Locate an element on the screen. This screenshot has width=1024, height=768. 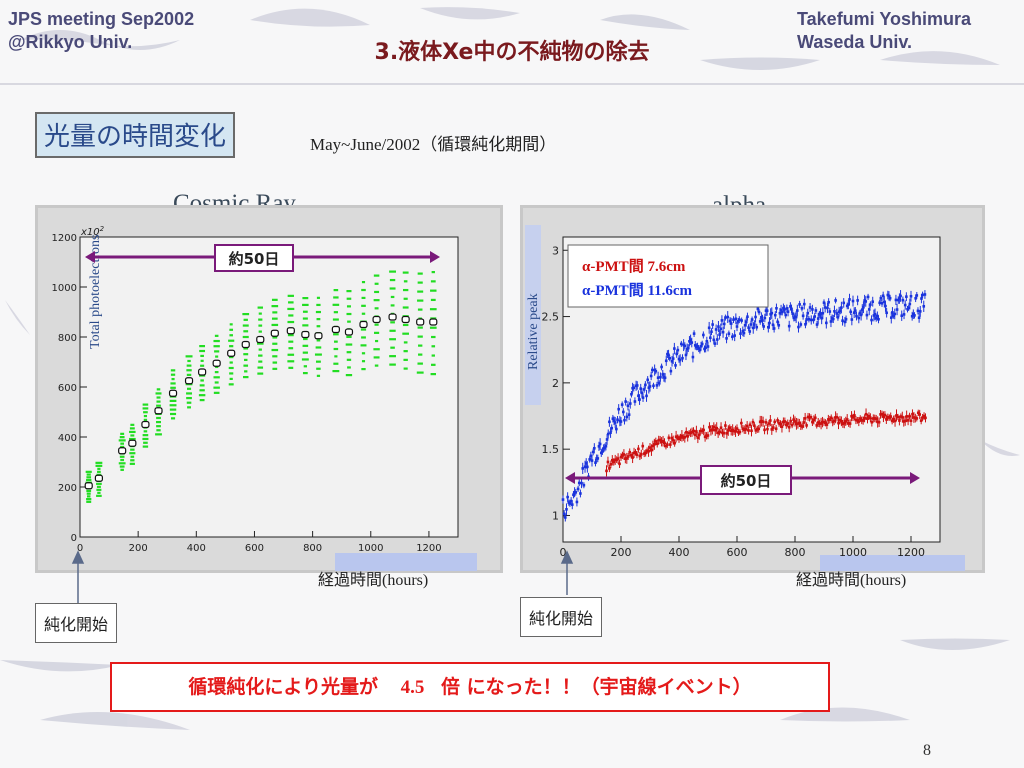
right-xtick-label: 0 is located at coordinates (563, 552).